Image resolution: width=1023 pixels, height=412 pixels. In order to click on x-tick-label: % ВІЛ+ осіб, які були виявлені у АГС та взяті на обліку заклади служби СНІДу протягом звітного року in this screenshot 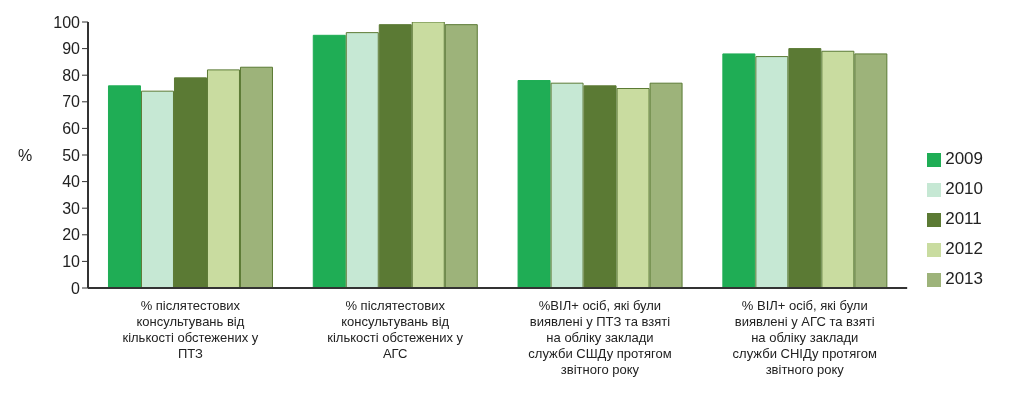, I will do `click(804, 337)`.